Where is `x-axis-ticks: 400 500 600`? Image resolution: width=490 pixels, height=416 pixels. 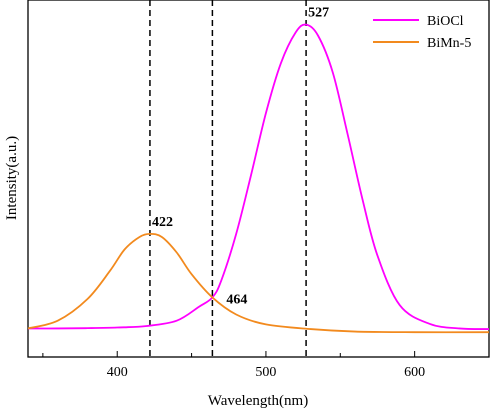
x-axis-ticks: 400 500 600 is located at coordinates (266, 365).